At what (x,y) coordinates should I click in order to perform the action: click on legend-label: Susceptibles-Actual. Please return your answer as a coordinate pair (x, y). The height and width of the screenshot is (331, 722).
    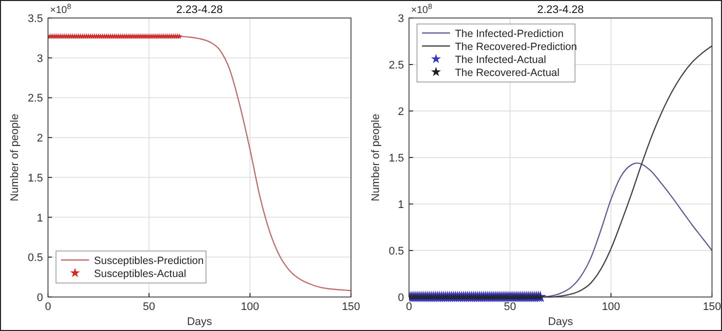
    Looking at the image, I should click on (140, 274).